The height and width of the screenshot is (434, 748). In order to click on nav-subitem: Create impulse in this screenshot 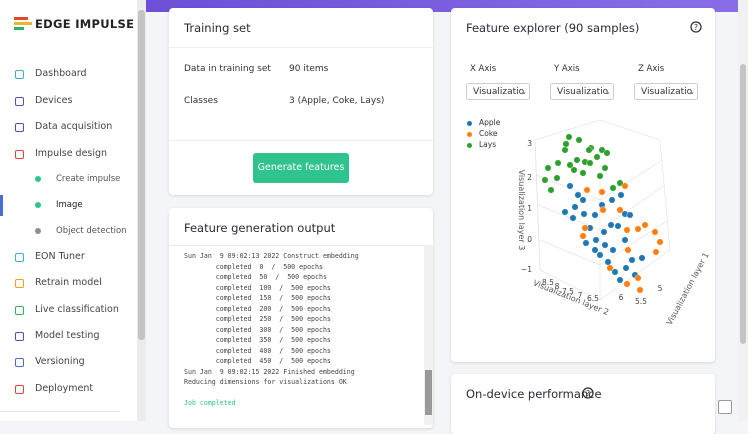, I will do `click(88, 179)`.